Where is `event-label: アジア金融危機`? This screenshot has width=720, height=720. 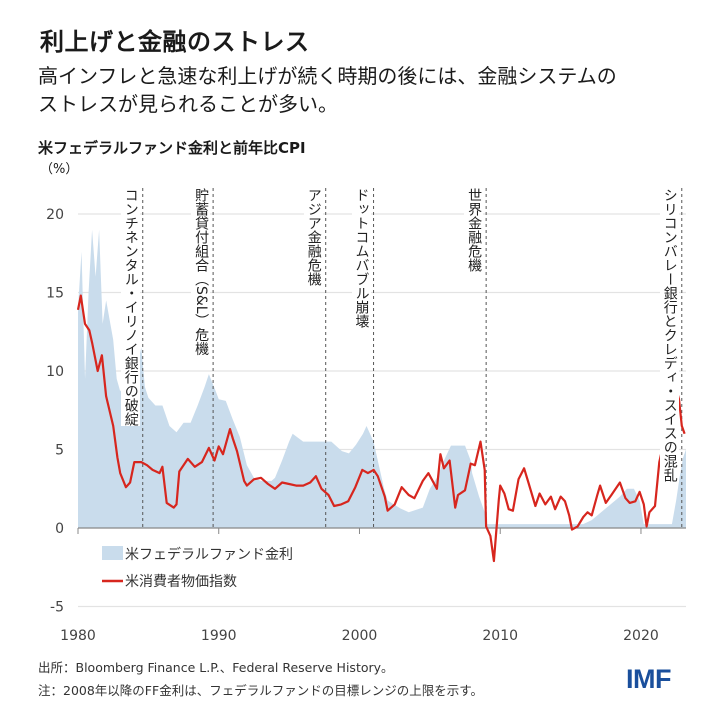
event-label: アジア金融危機 is located at coordinates (313, 237).